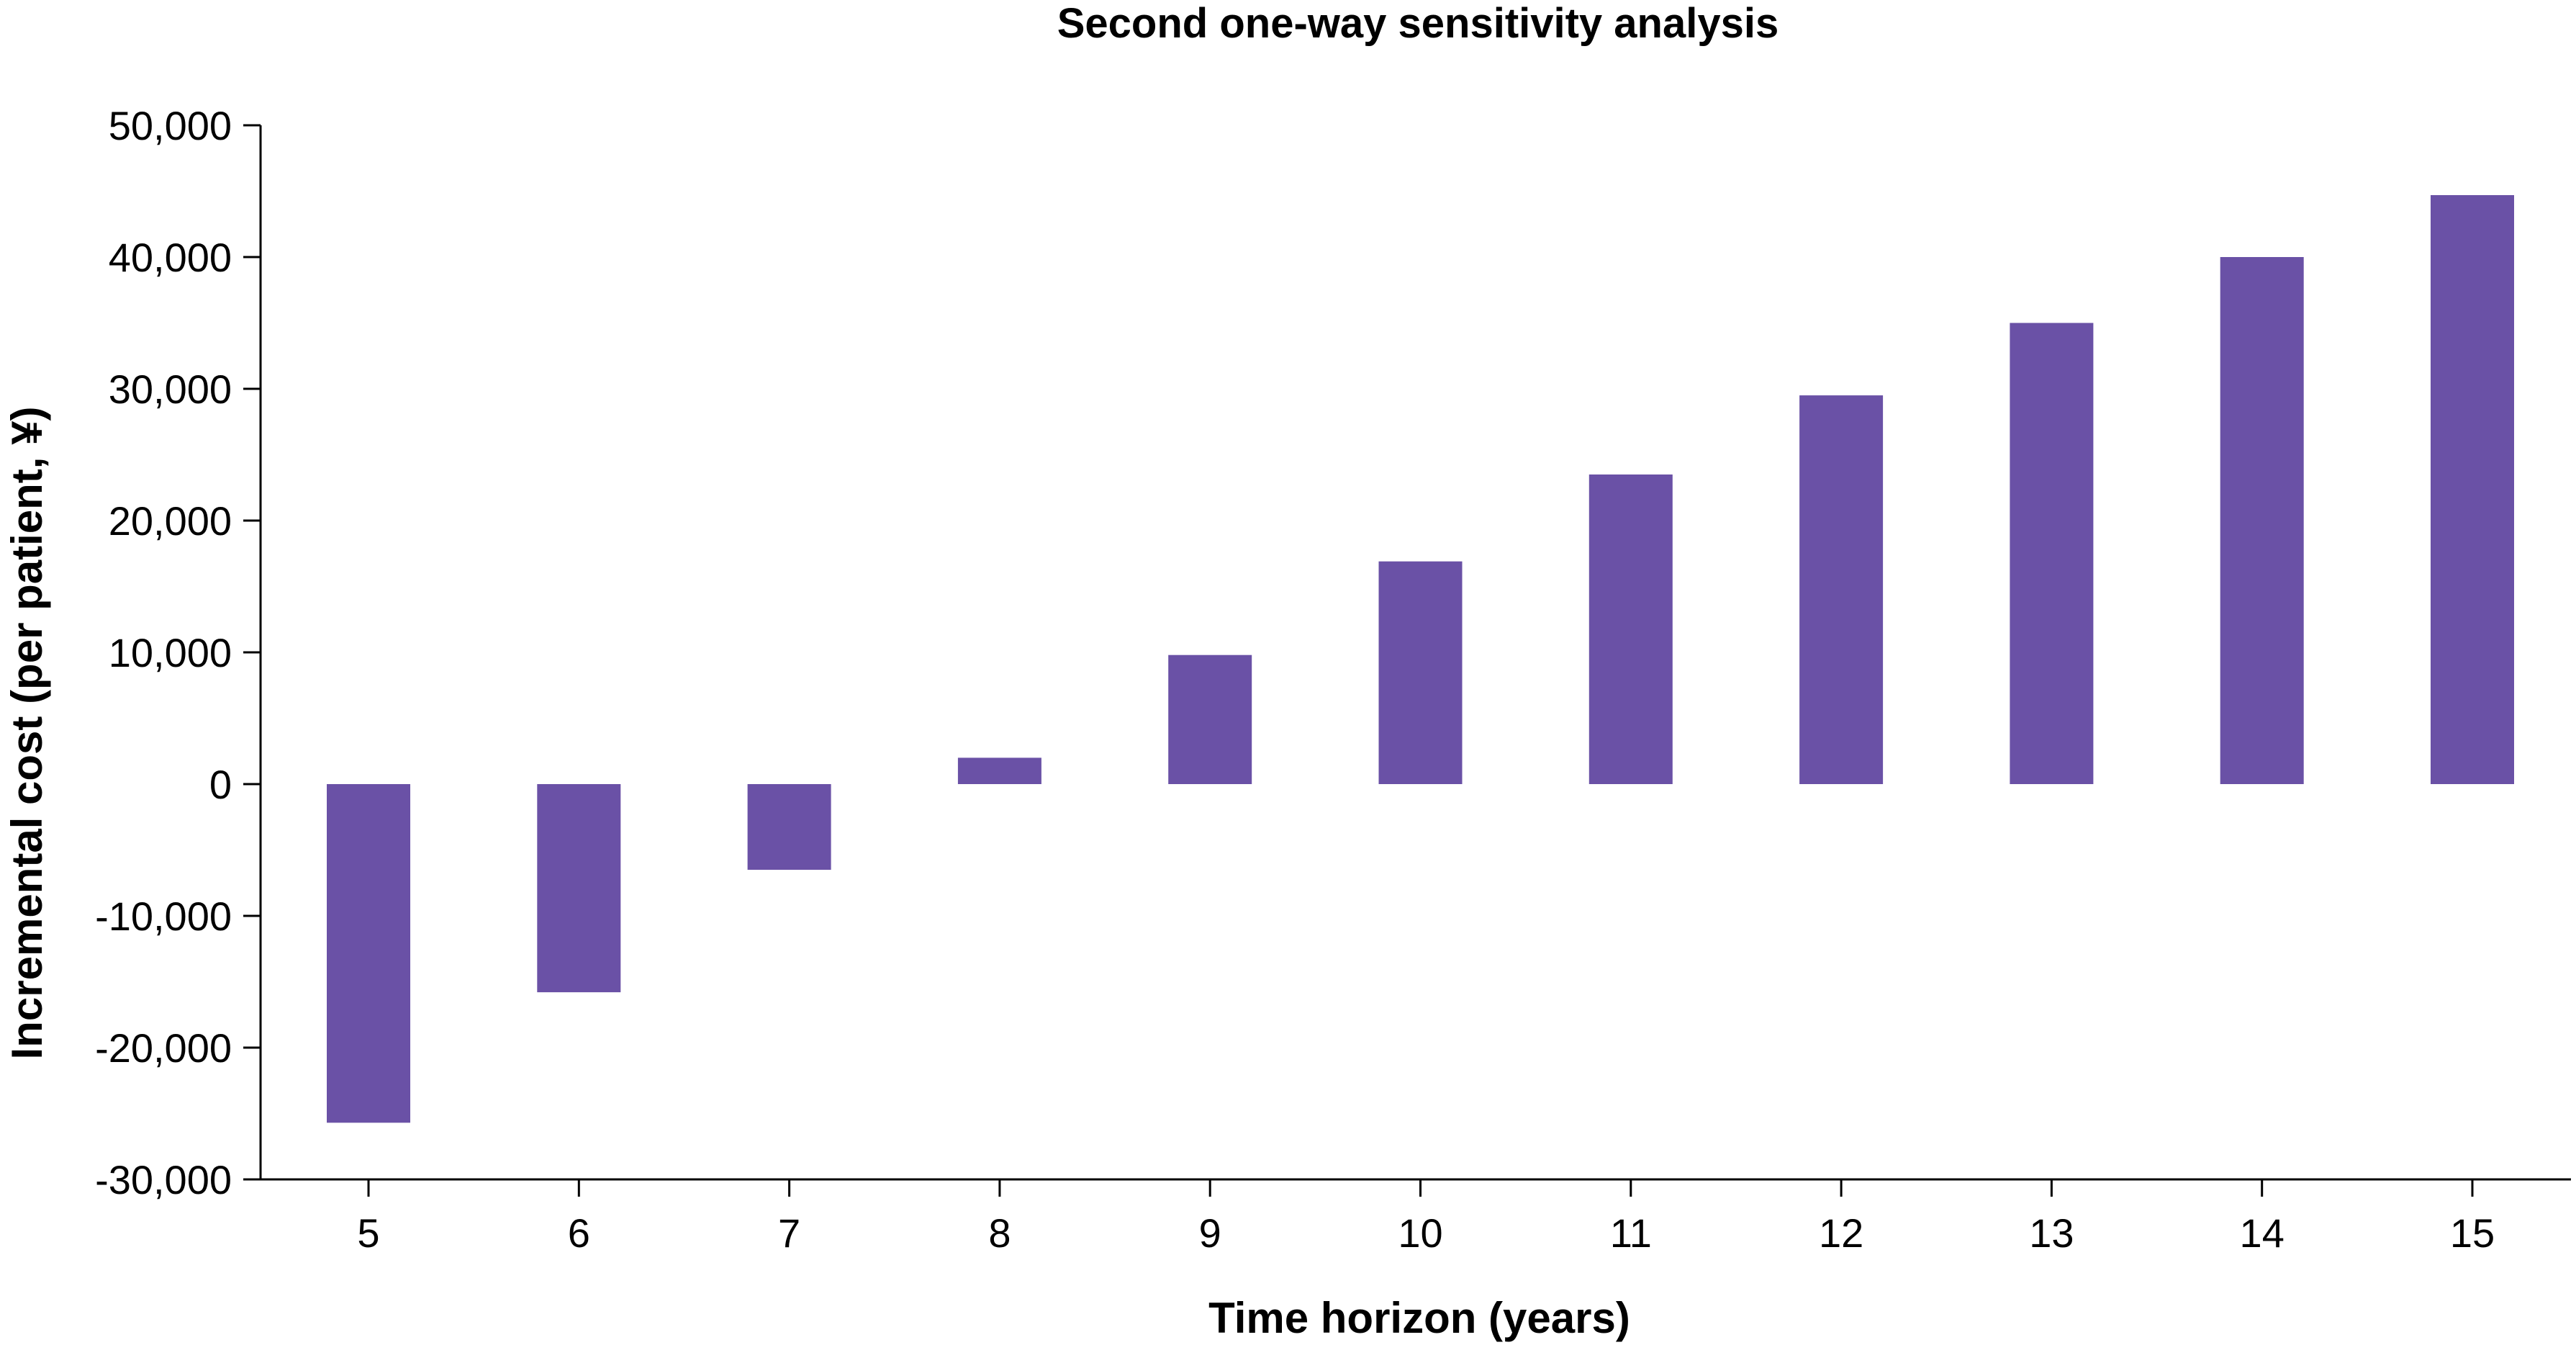 Image resolution: width=2576 pixels, height=1345 pixels. I want to click on x-tick-label: 13, so click(2051, 1233).